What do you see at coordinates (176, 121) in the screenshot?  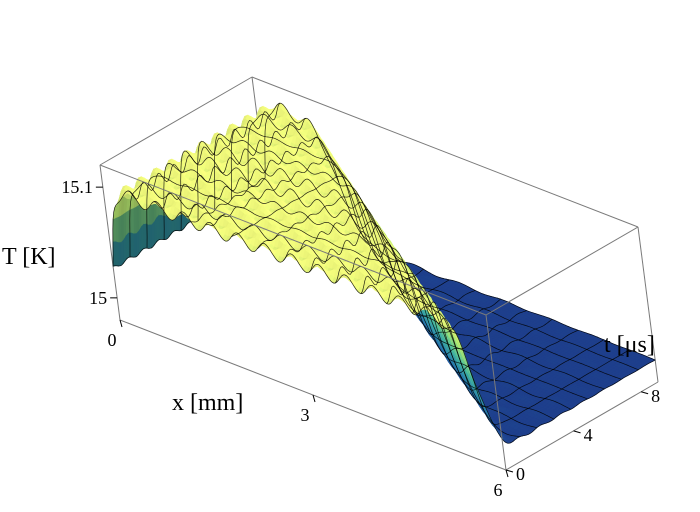 I see `box-edge-back-top-t` at bounding box center [176, 121].